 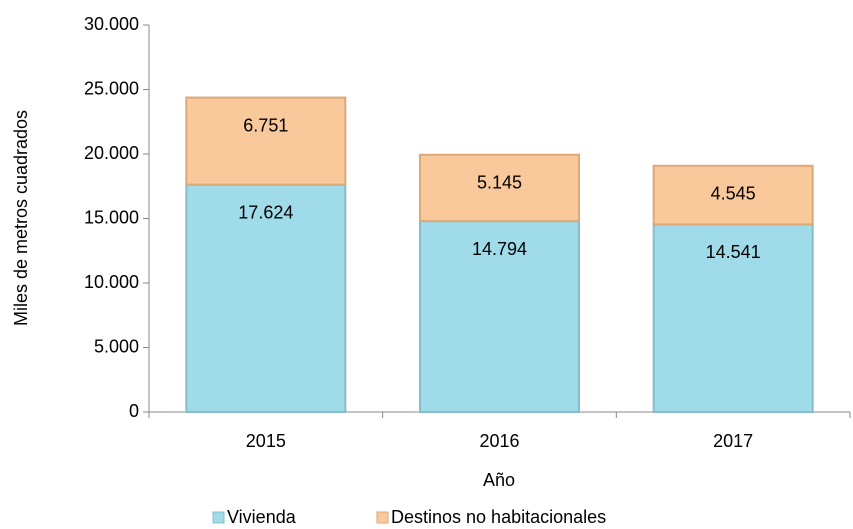 I want to click on y-tick-label: 15.000, so click(x=111, y=217).